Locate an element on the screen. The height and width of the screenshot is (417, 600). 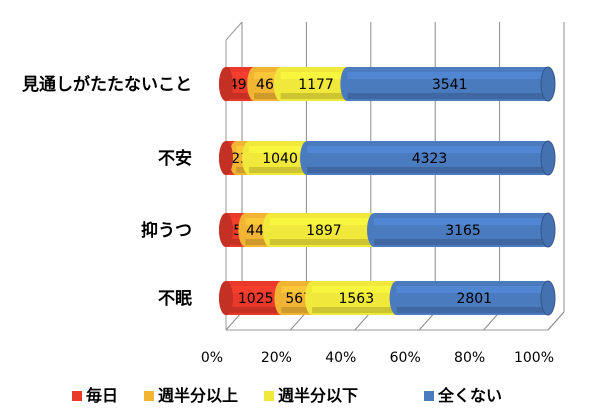
data-label: 1040 is located at coordinates (280, 159).